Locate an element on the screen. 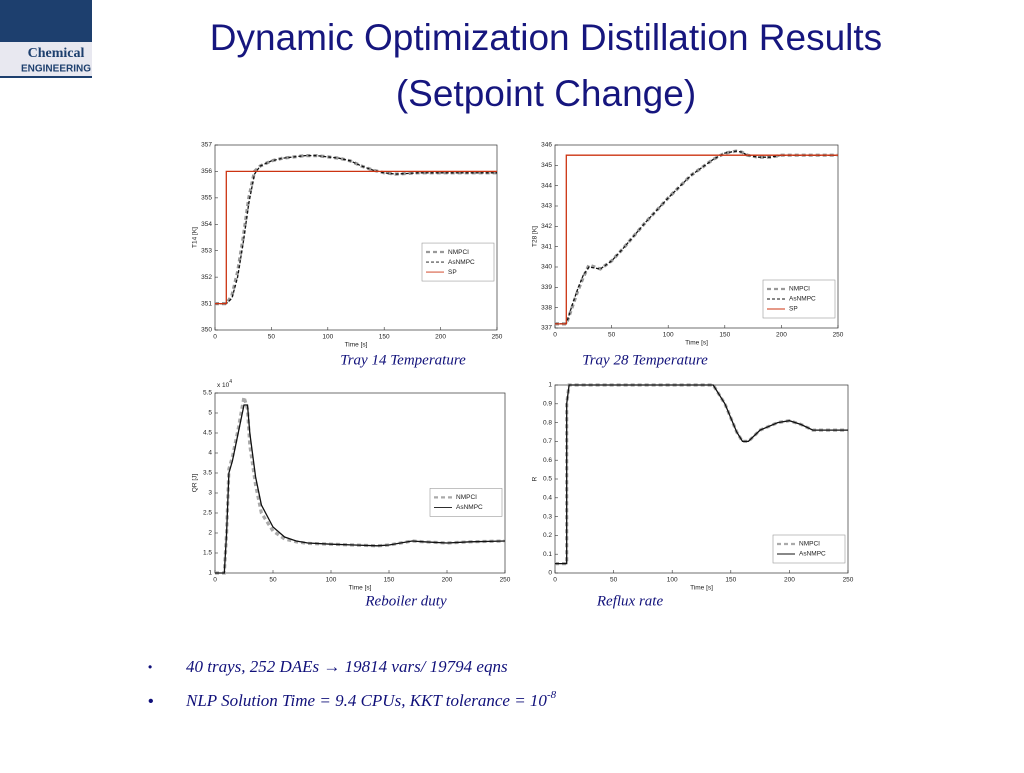 The width and height of the screenshot is (1024, 773). y-tick-label: 338 is located at coordinates (546, 307).